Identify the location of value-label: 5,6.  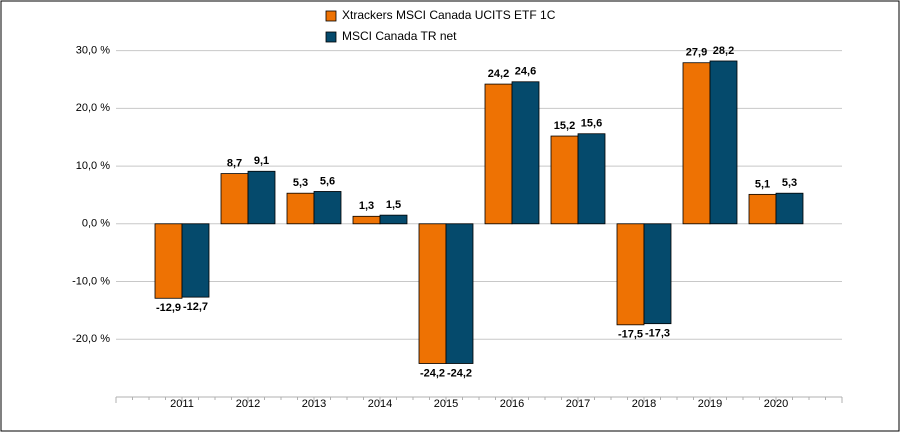
(327, 181).